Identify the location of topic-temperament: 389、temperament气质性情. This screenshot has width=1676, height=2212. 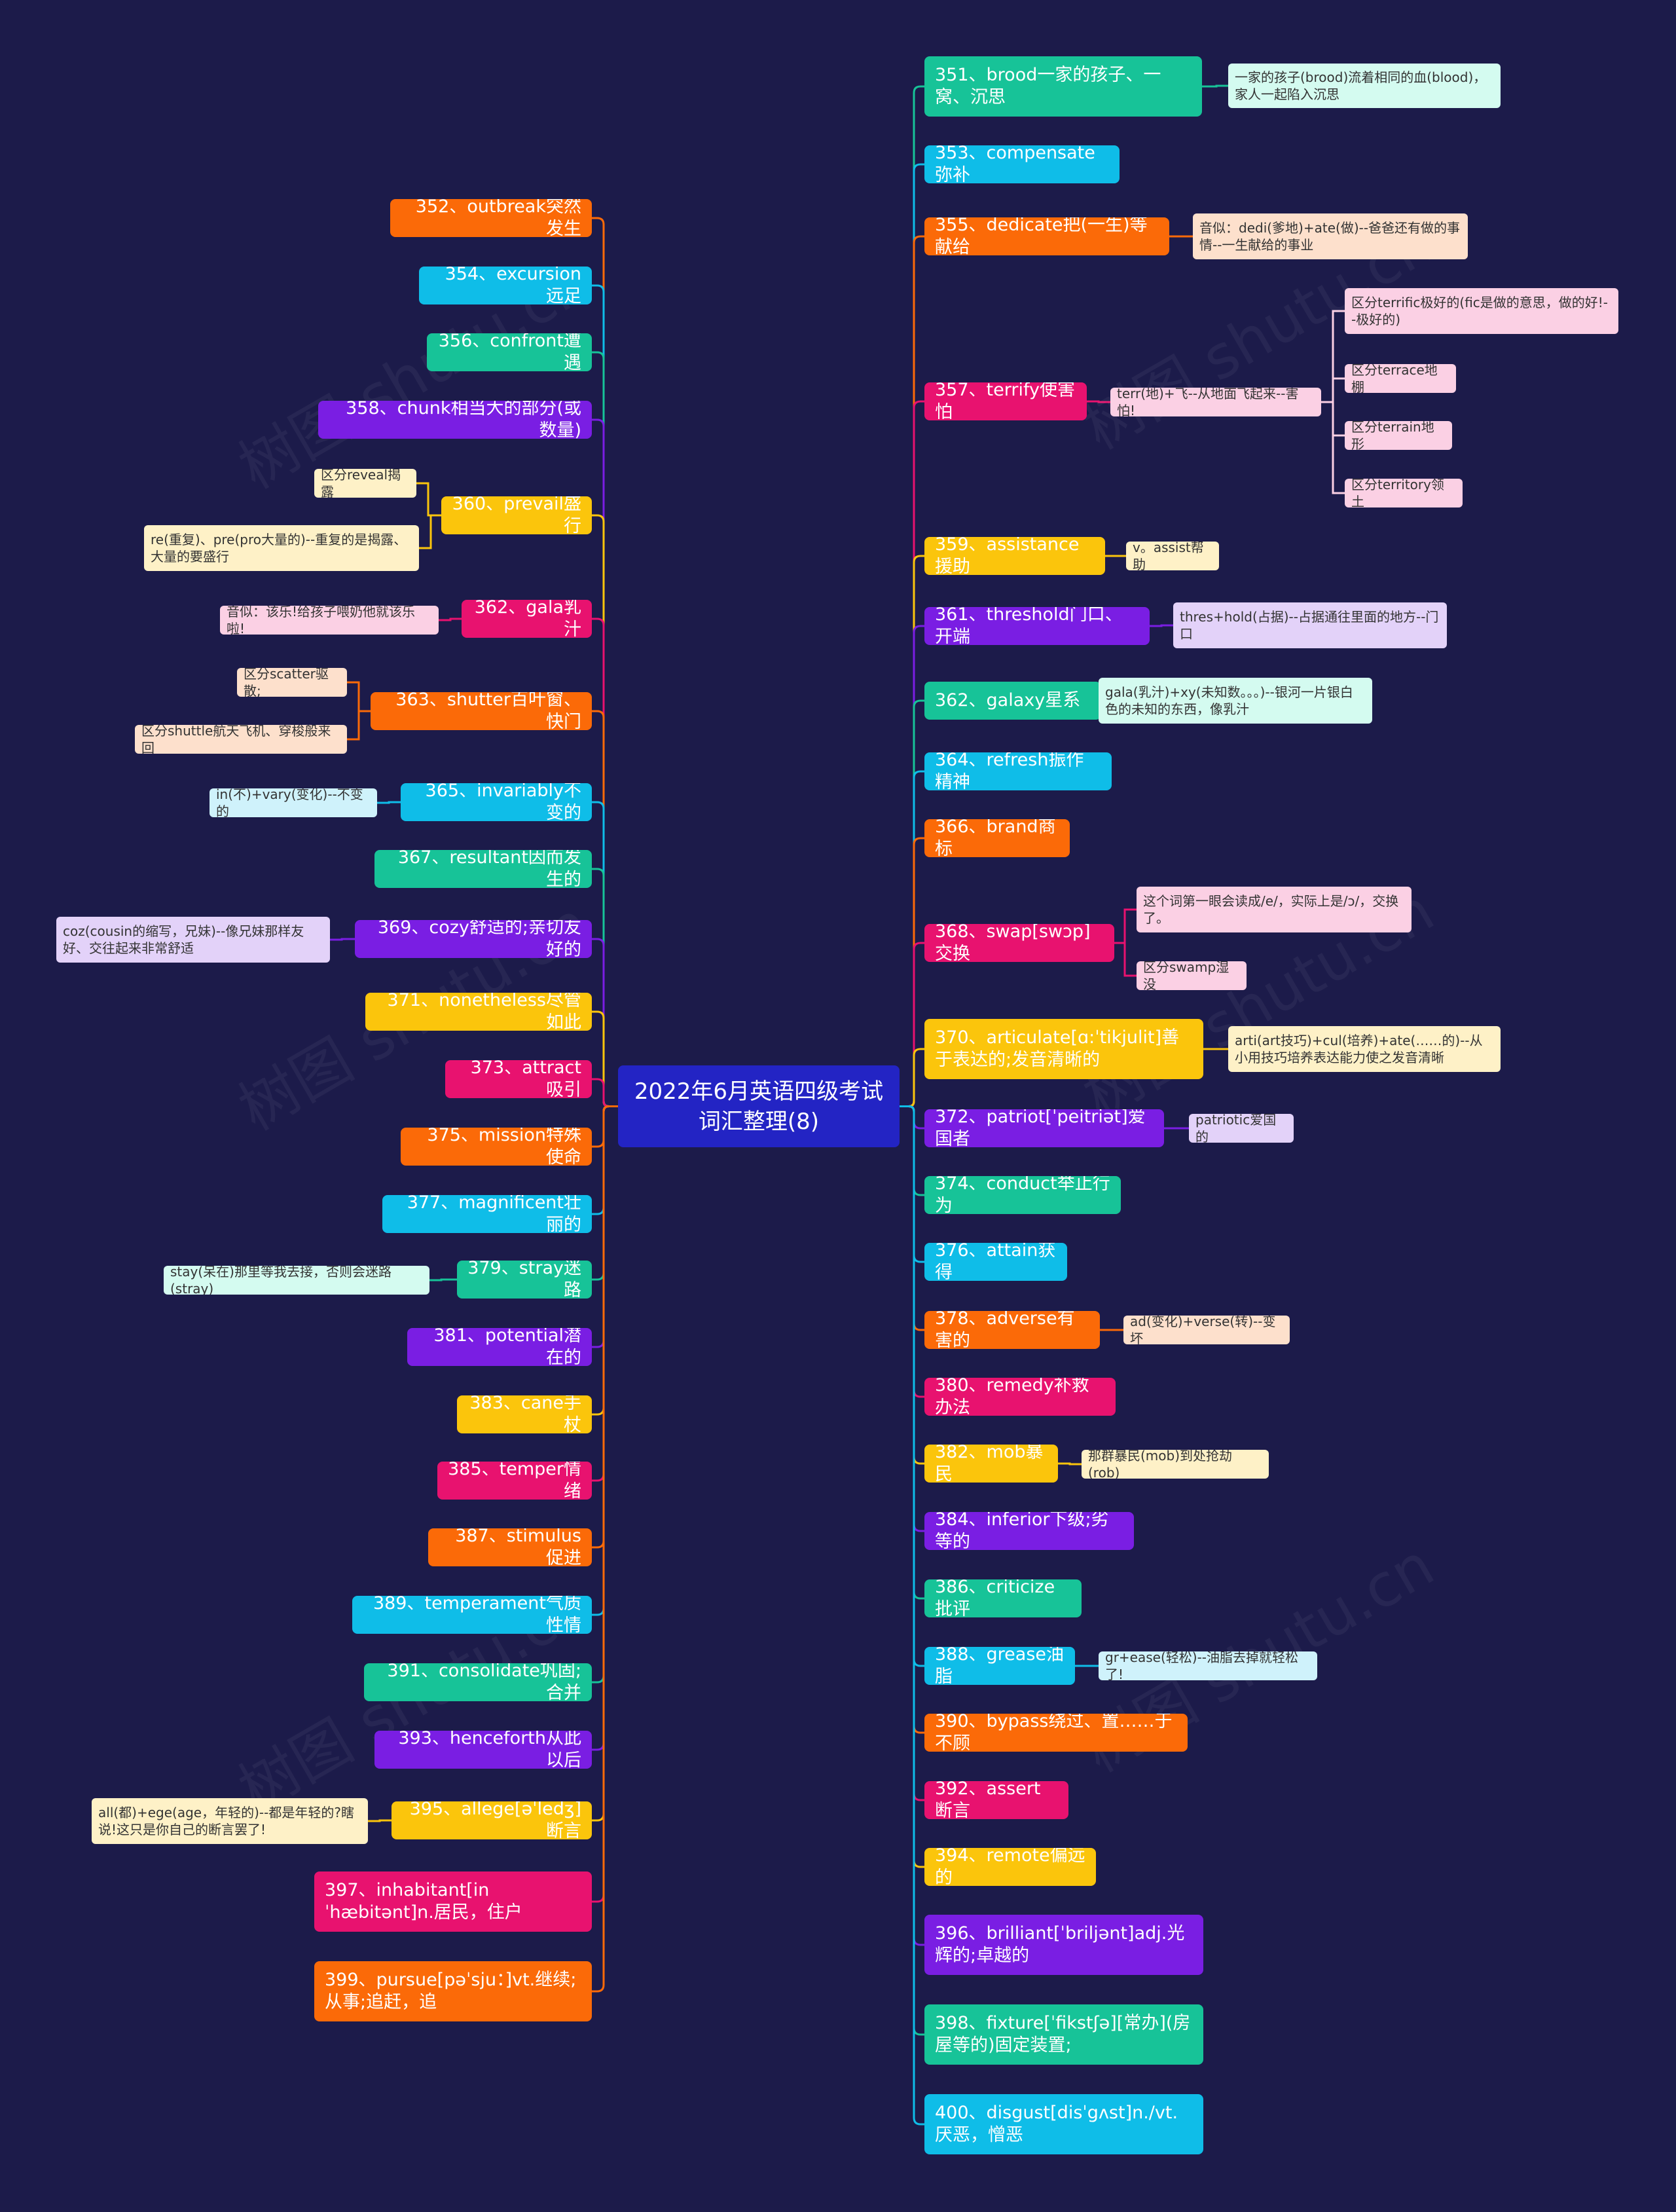
(472, 1615).